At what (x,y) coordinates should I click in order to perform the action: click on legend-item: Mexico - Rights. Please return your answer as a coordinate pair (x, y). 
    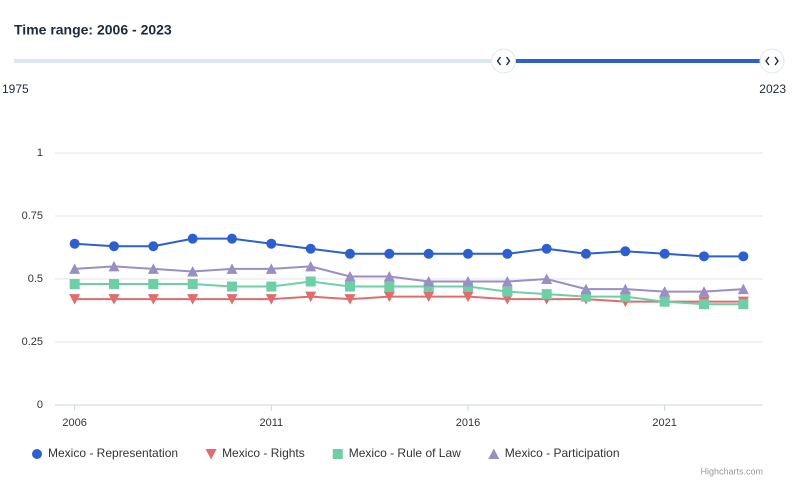
    Looking at the image, I should click on (255, 453).